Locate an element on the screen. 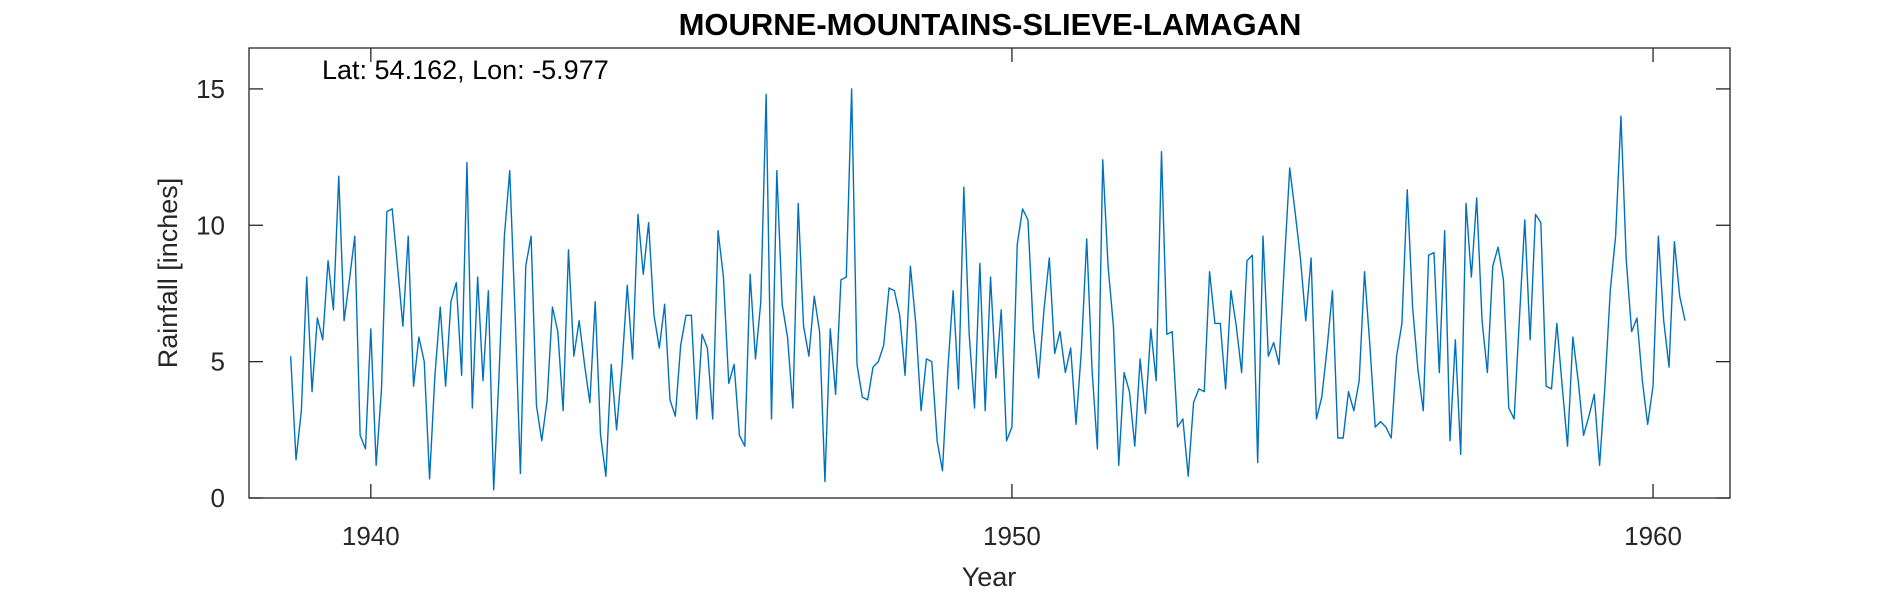 Image resolution: width=1890 pixels, height=591 pixels. y-tick-label-15: 15 is located at coordinates (210, 89).